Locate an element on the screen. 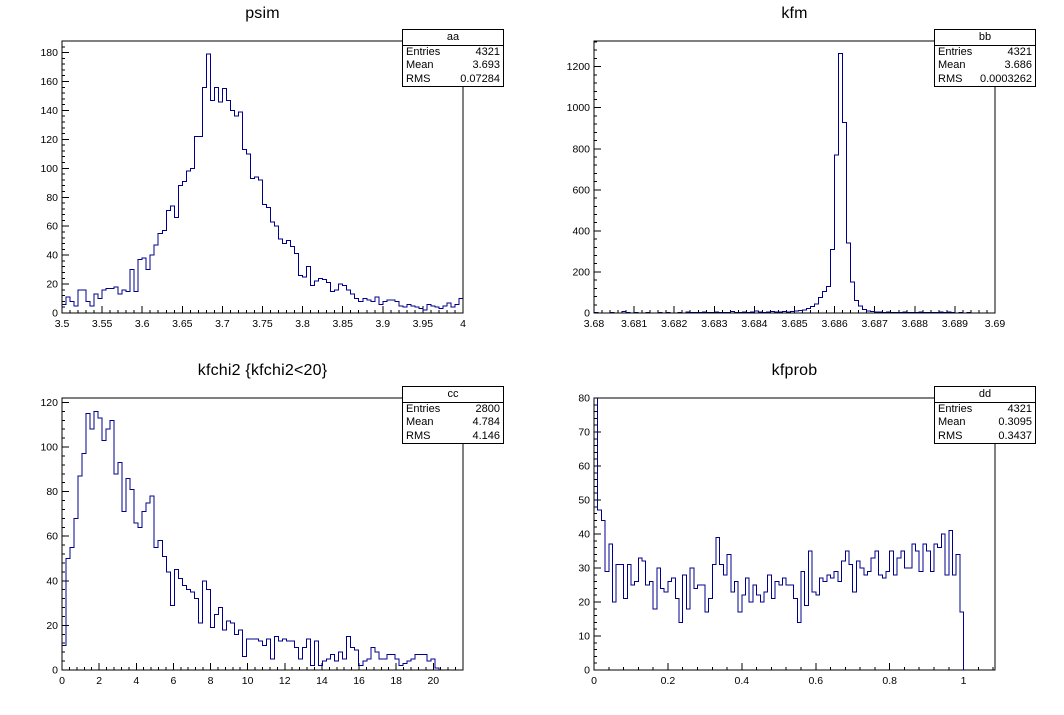 This screenshot has height=715, width=1064. svg-text: 3.688 is located at coordinates (915, 324).